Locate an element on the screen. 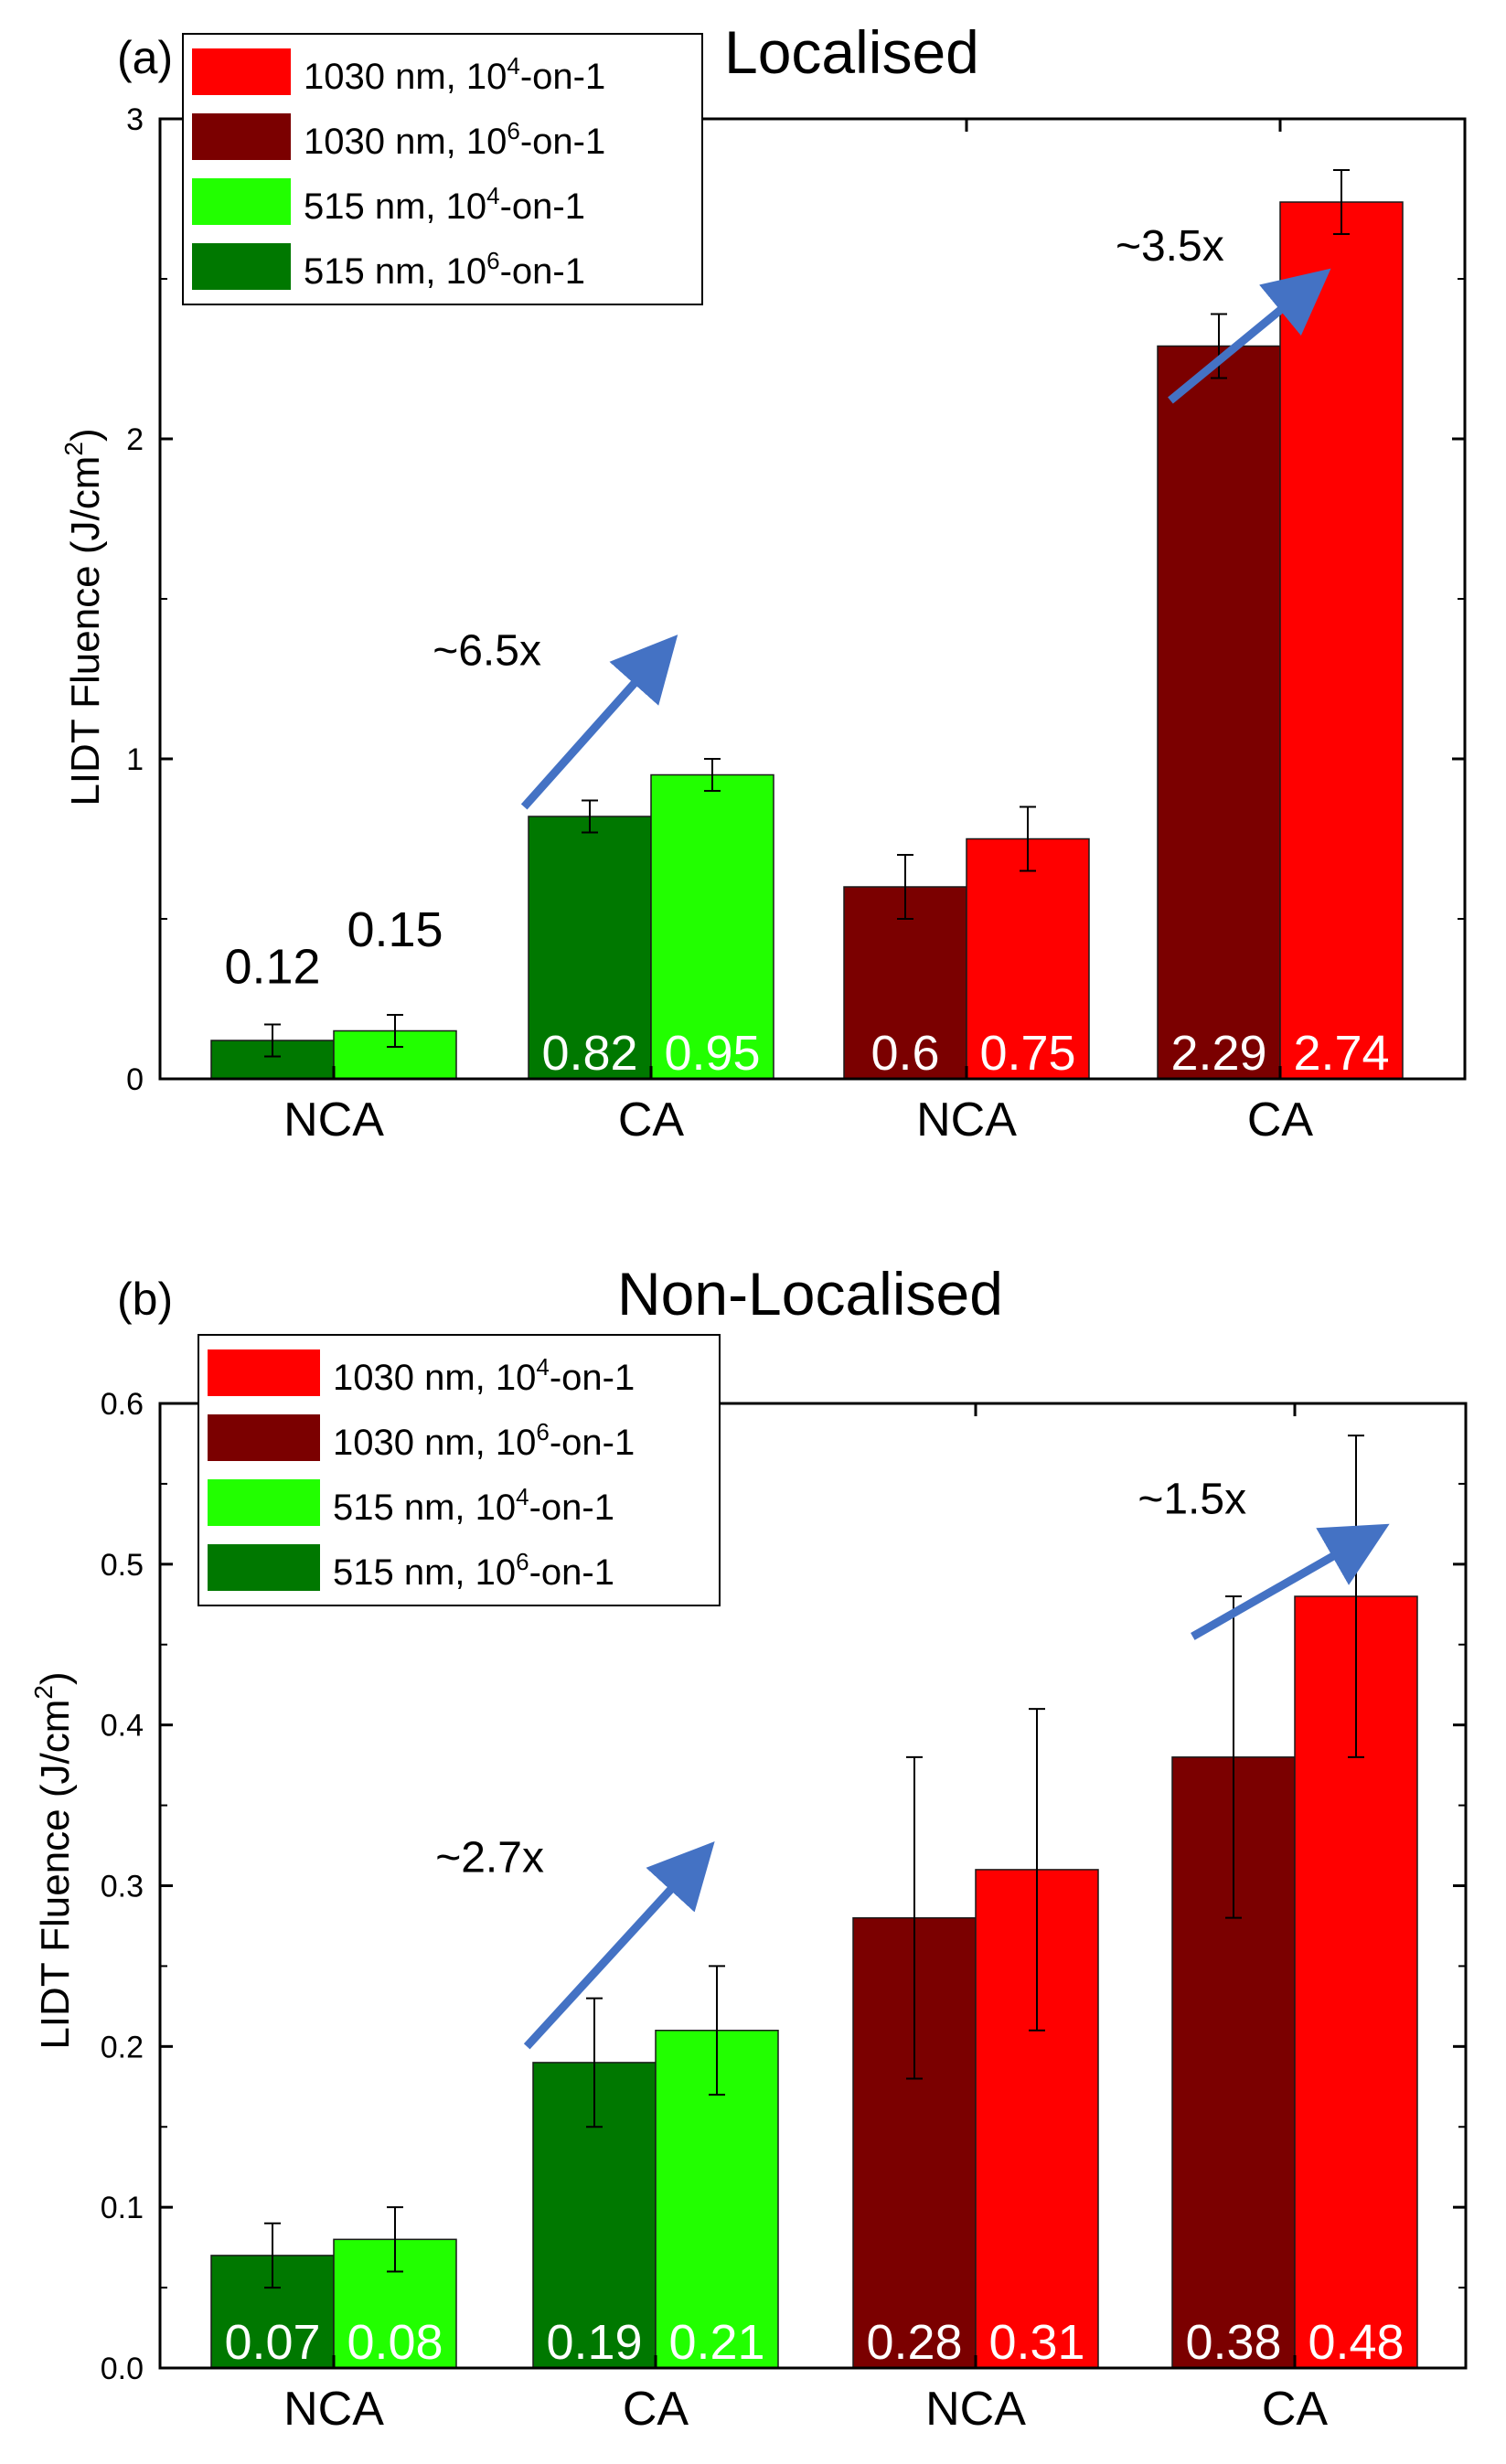 Image resolution: width=1506 pixels, height=2464 pixels. y-tick-label: 0.3 is located at coordinates (122, 1887).